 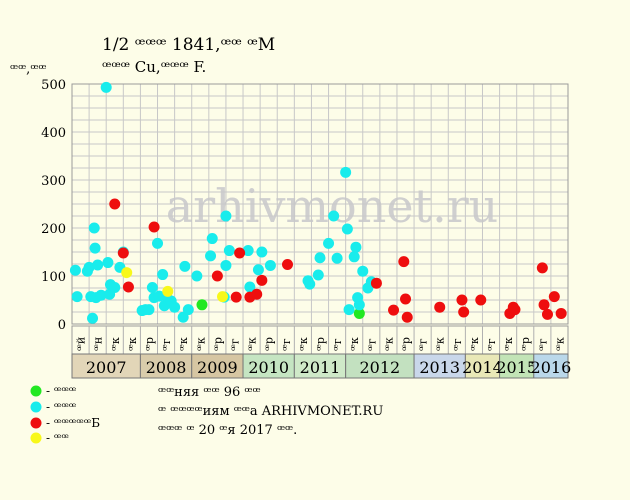 I want to click on y-tick-label: 300, so click(x=53, y=181).